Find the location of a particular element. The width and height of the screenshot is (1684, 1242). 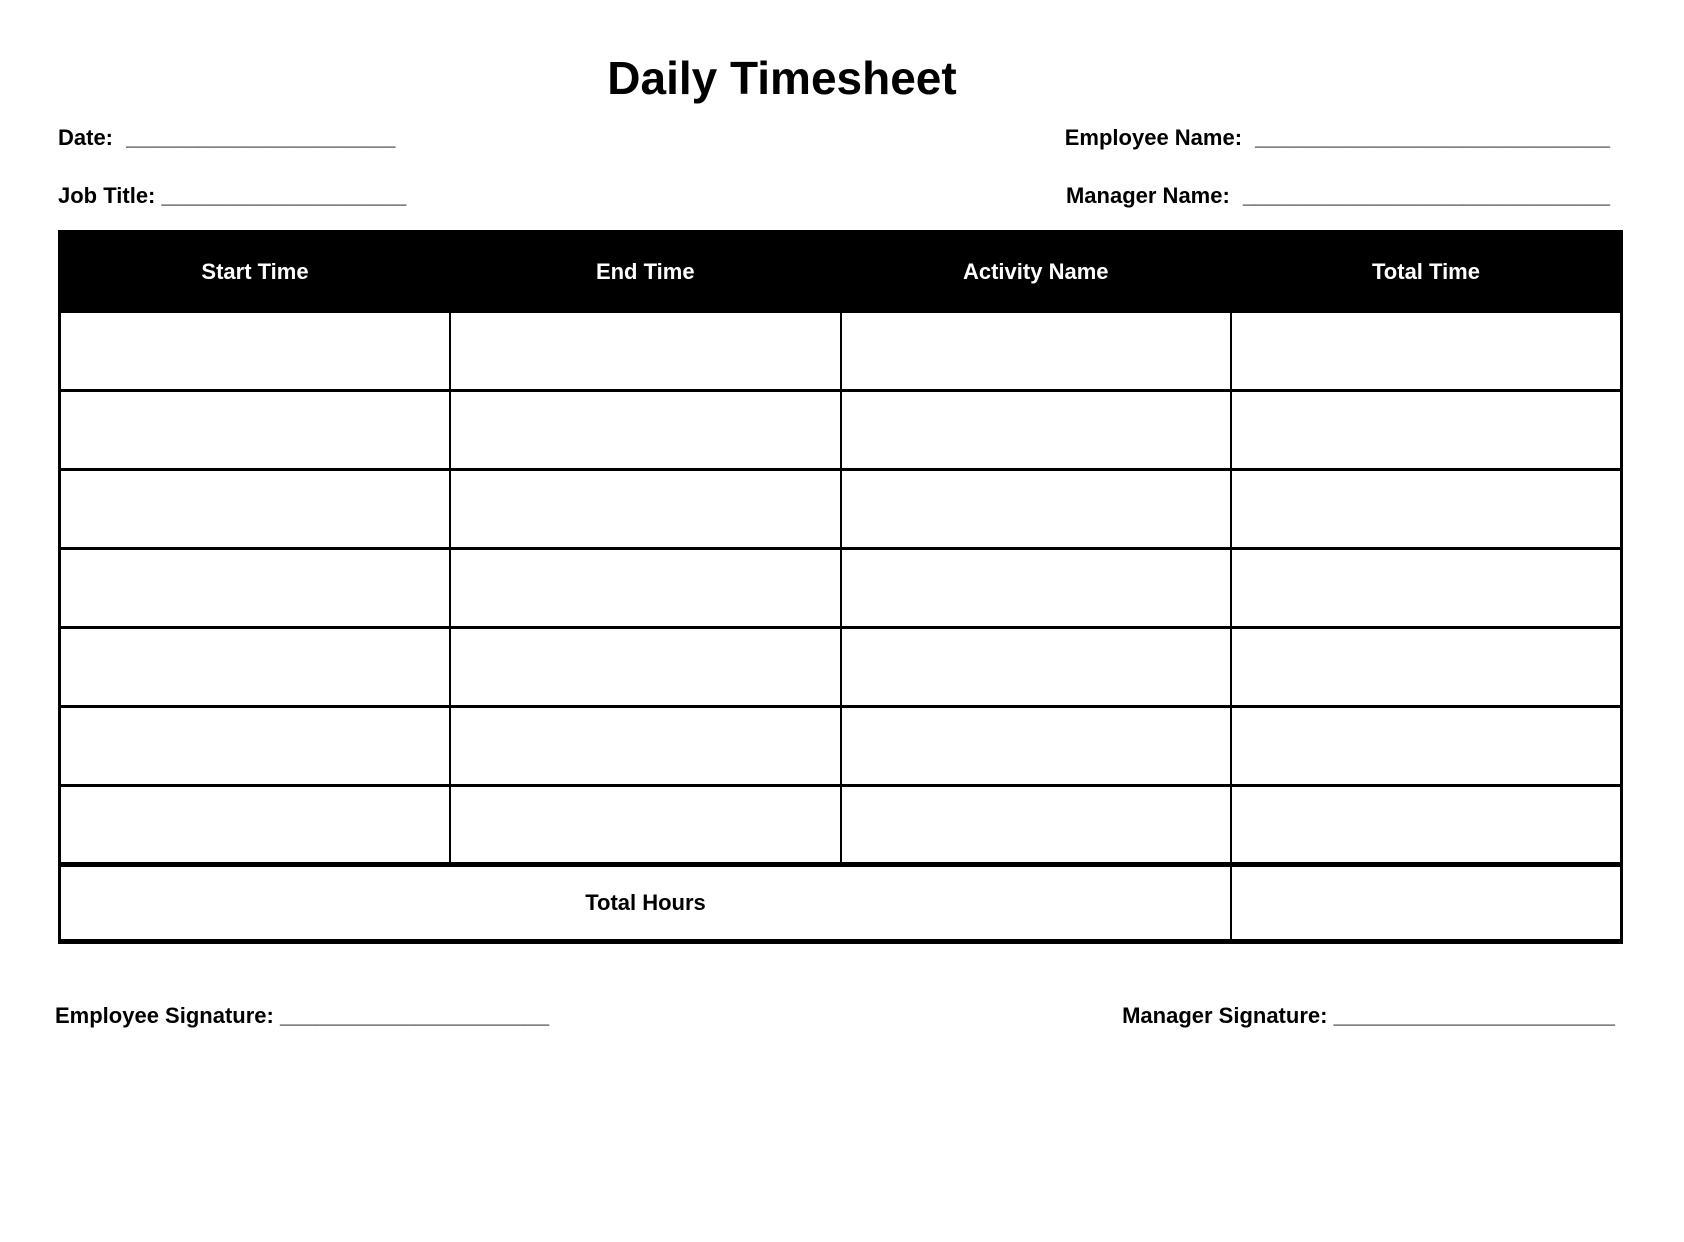

manager-name-label: Manager Name: is located at coordinates (1147, 195).